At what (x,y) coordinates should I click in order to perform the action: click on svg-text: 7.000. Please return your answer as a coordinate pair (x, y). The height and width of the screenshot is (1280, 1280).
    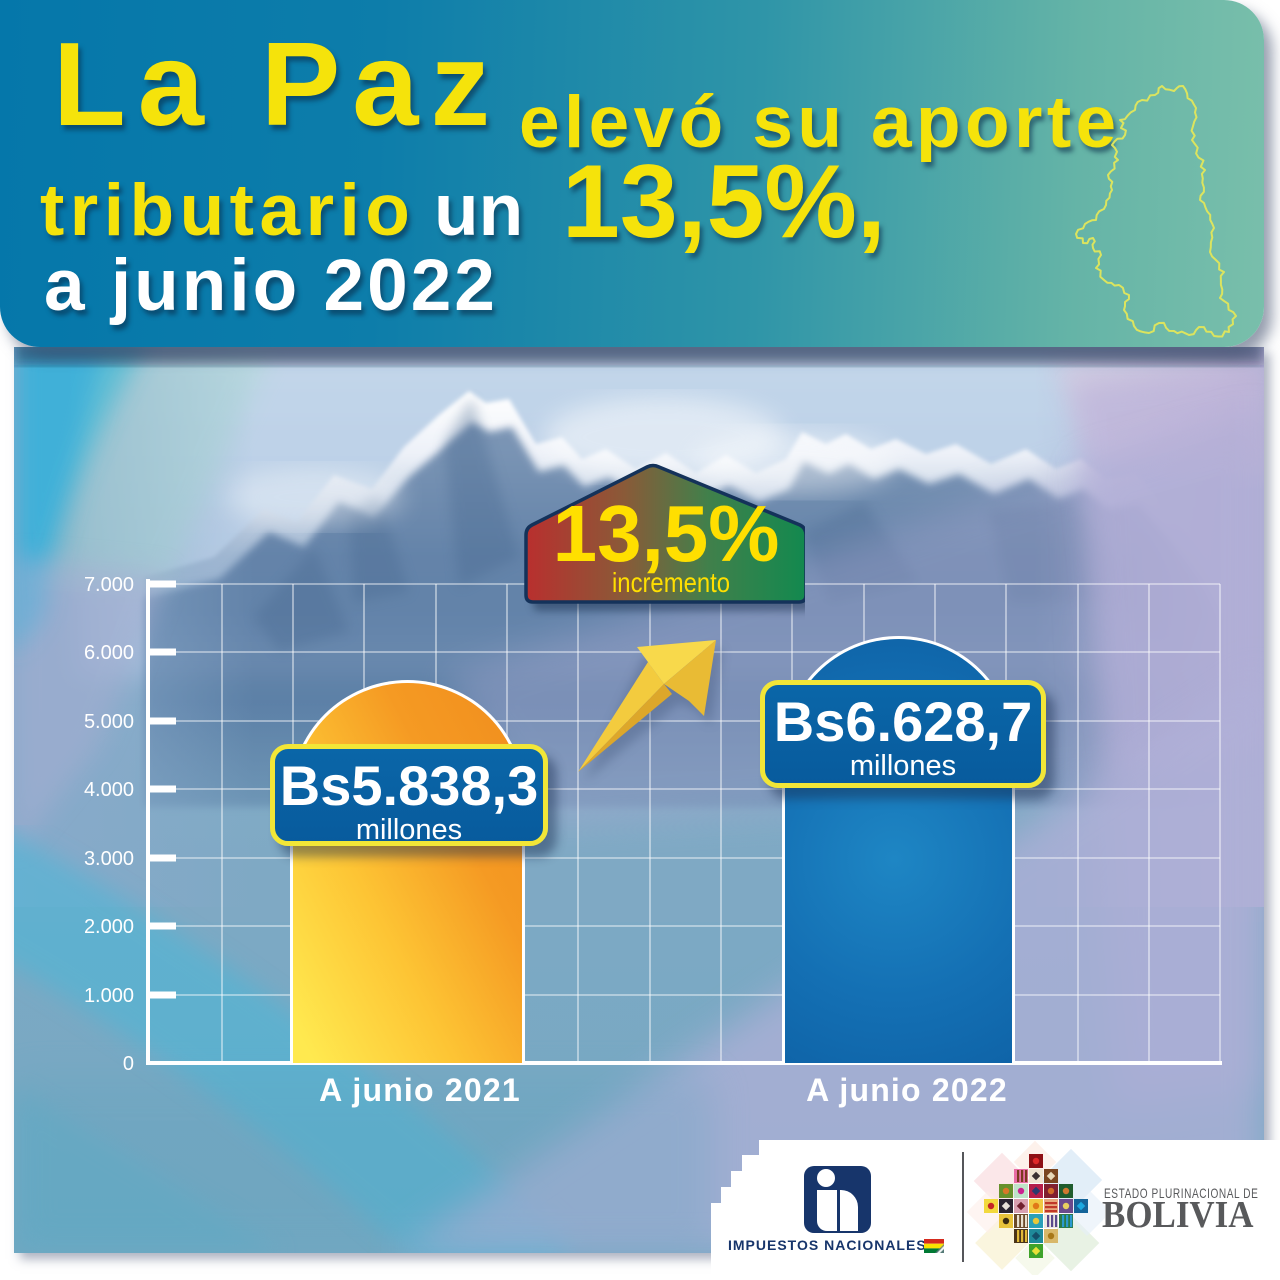
    Looking at the image, I should click on (109, 585).